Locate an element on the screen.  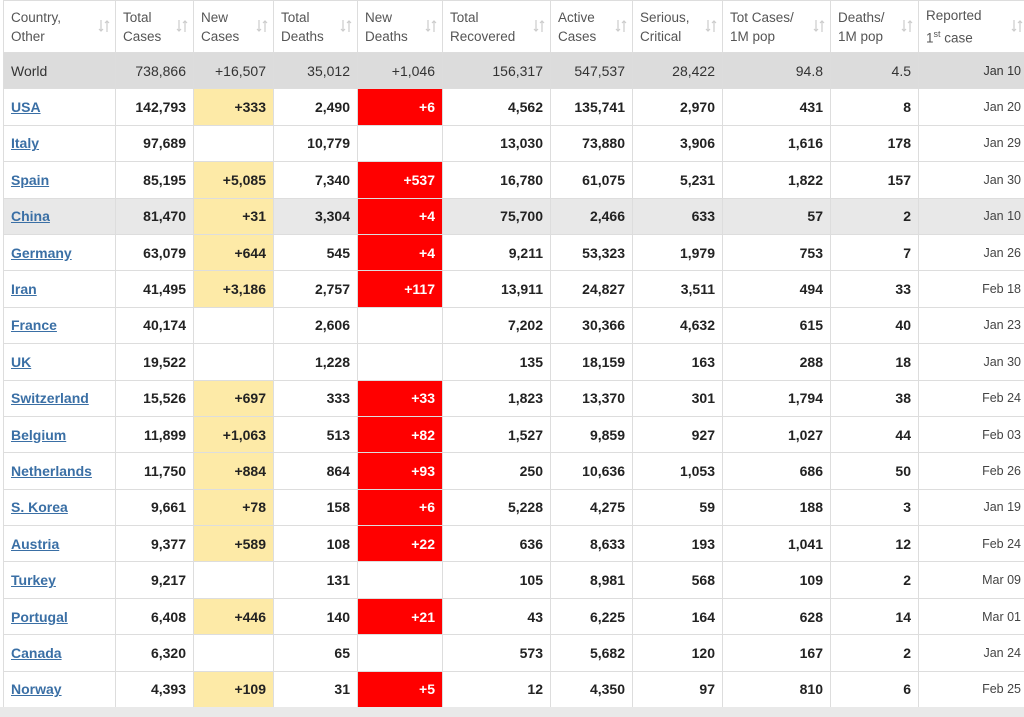
cell-value: 97,689 is located at coordinates (164, 143).